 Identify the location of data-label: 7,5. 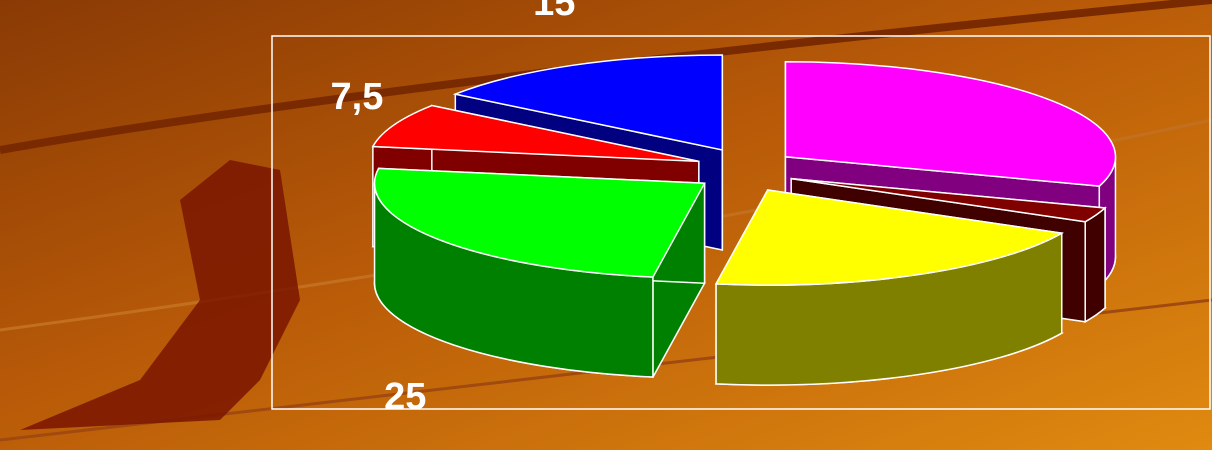
(357, 97).